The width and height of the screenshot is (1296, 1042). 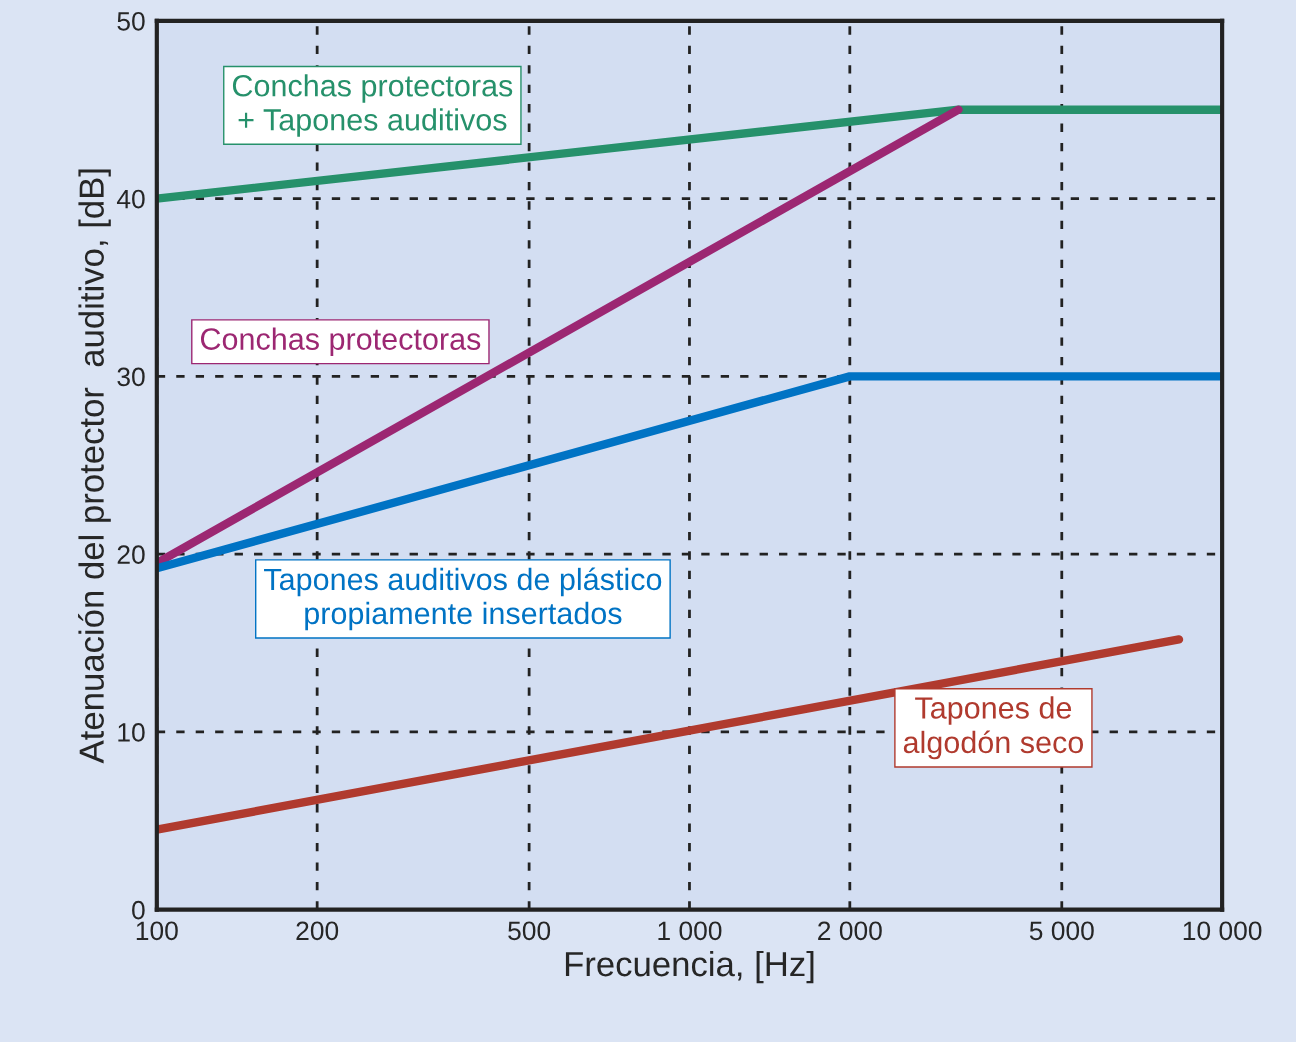 I want to click on x-tick-label: 2 000, so click(x=850, y=931).